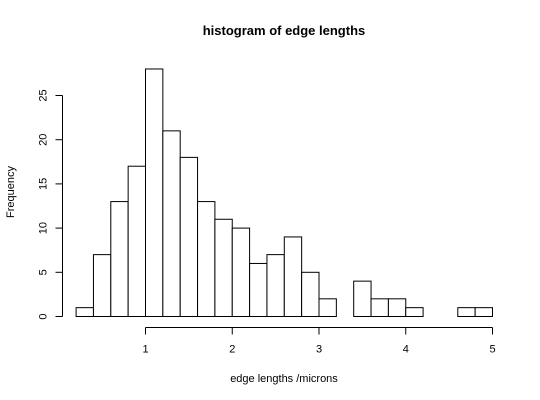 Image resolution: width=540 pixels, height=400 pixels. What do you see at coordinates (319, 350) in the screenshot?
I see `x-tick-label: 3` at bounding box center [319, 350].